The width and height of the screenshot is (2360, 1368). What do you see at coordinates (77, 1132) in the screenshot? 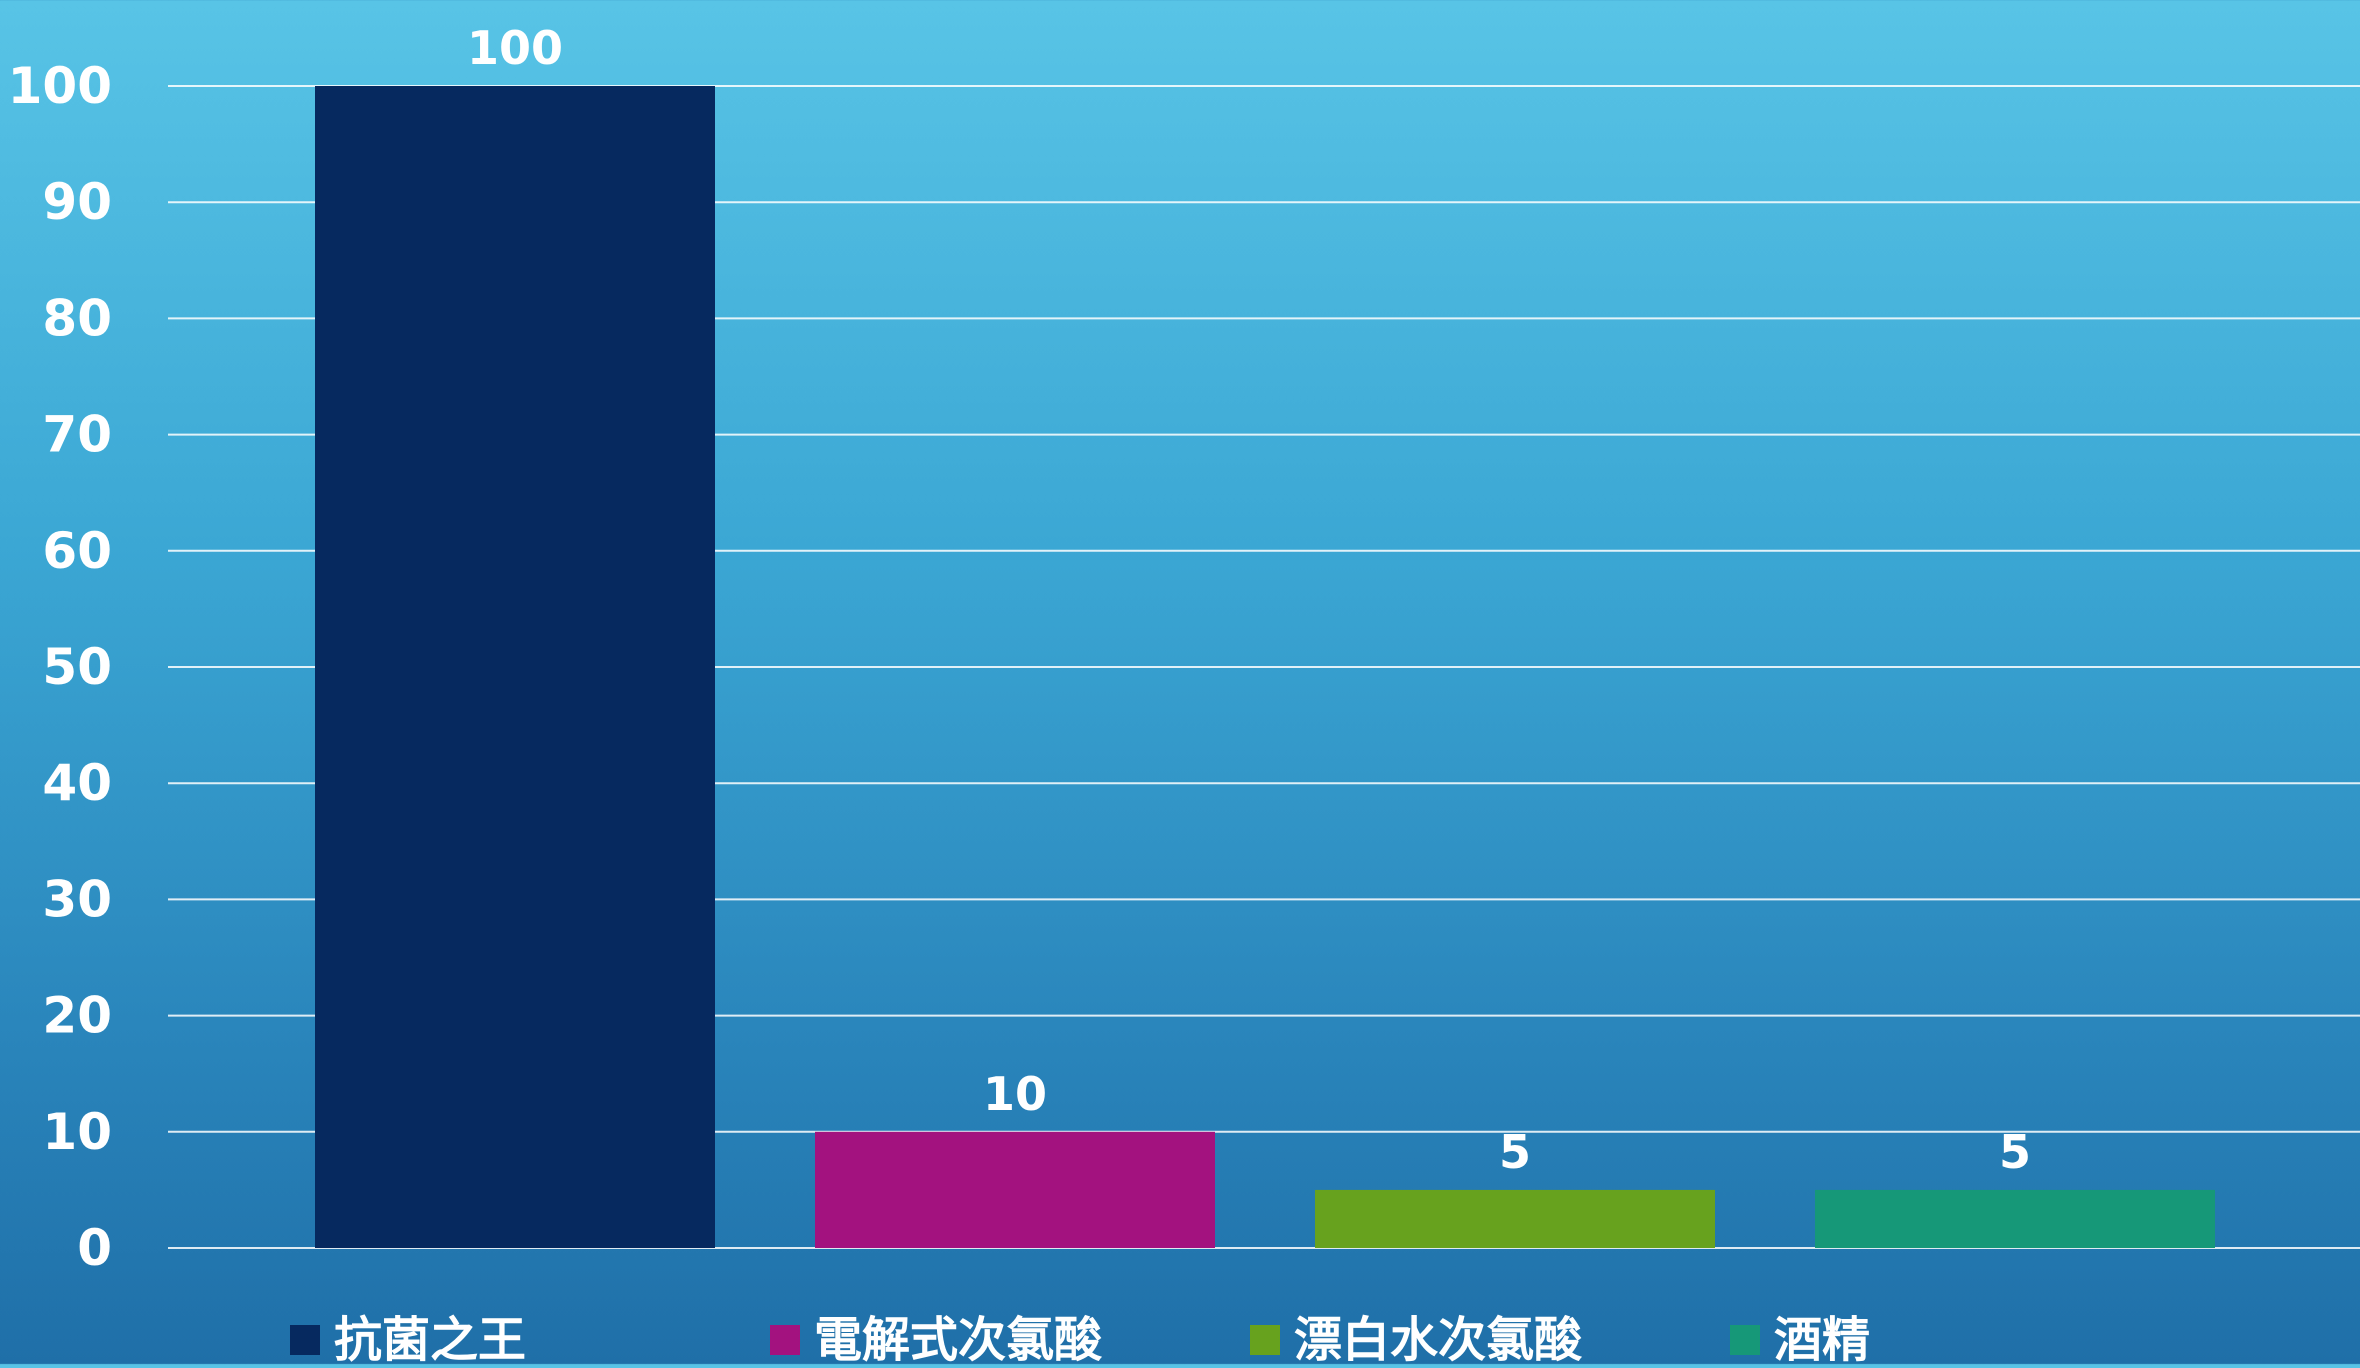
I see `y-tick-label: 10` at bounding box center [77, 1132].